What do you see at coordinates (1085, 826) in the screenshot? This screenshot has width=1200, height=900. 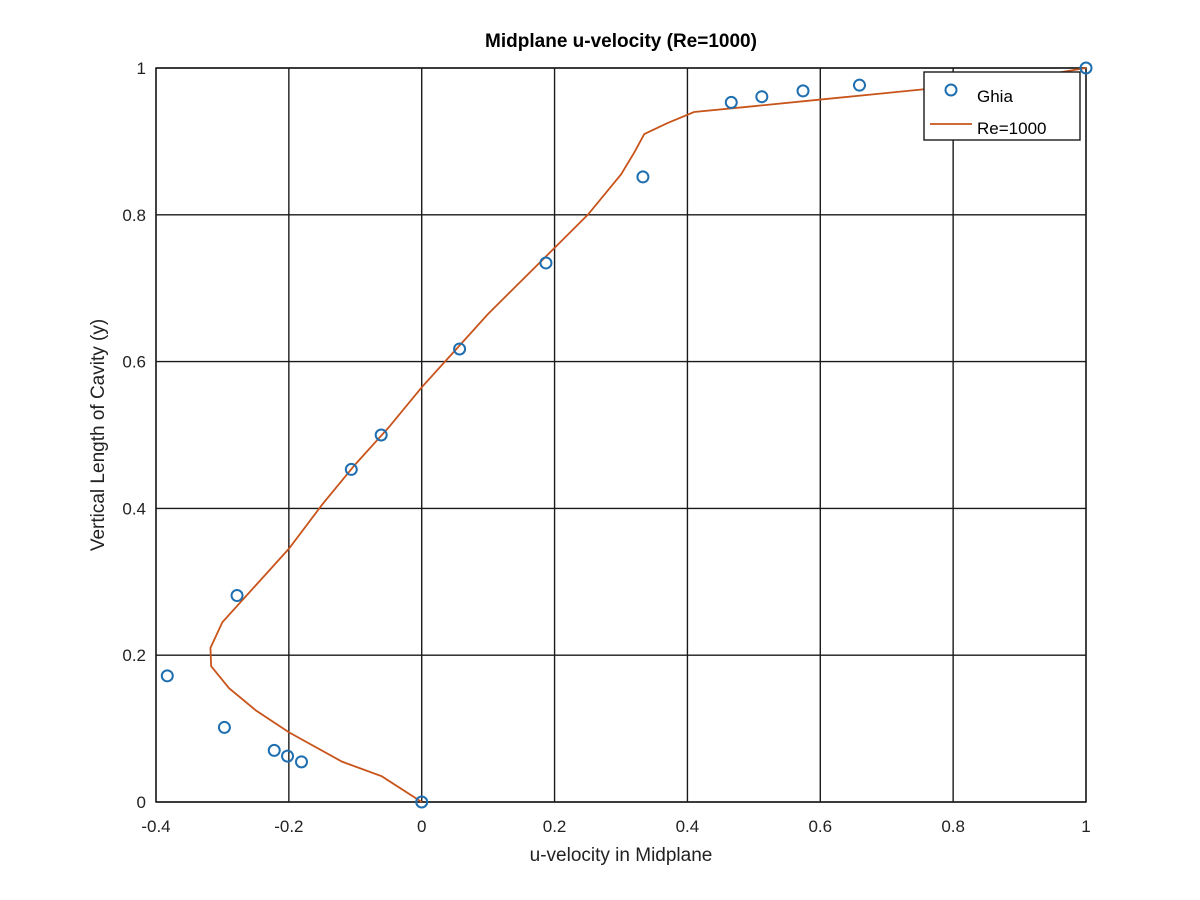 I see `x-tick-label: 1` at bounding box center [1085, 826].